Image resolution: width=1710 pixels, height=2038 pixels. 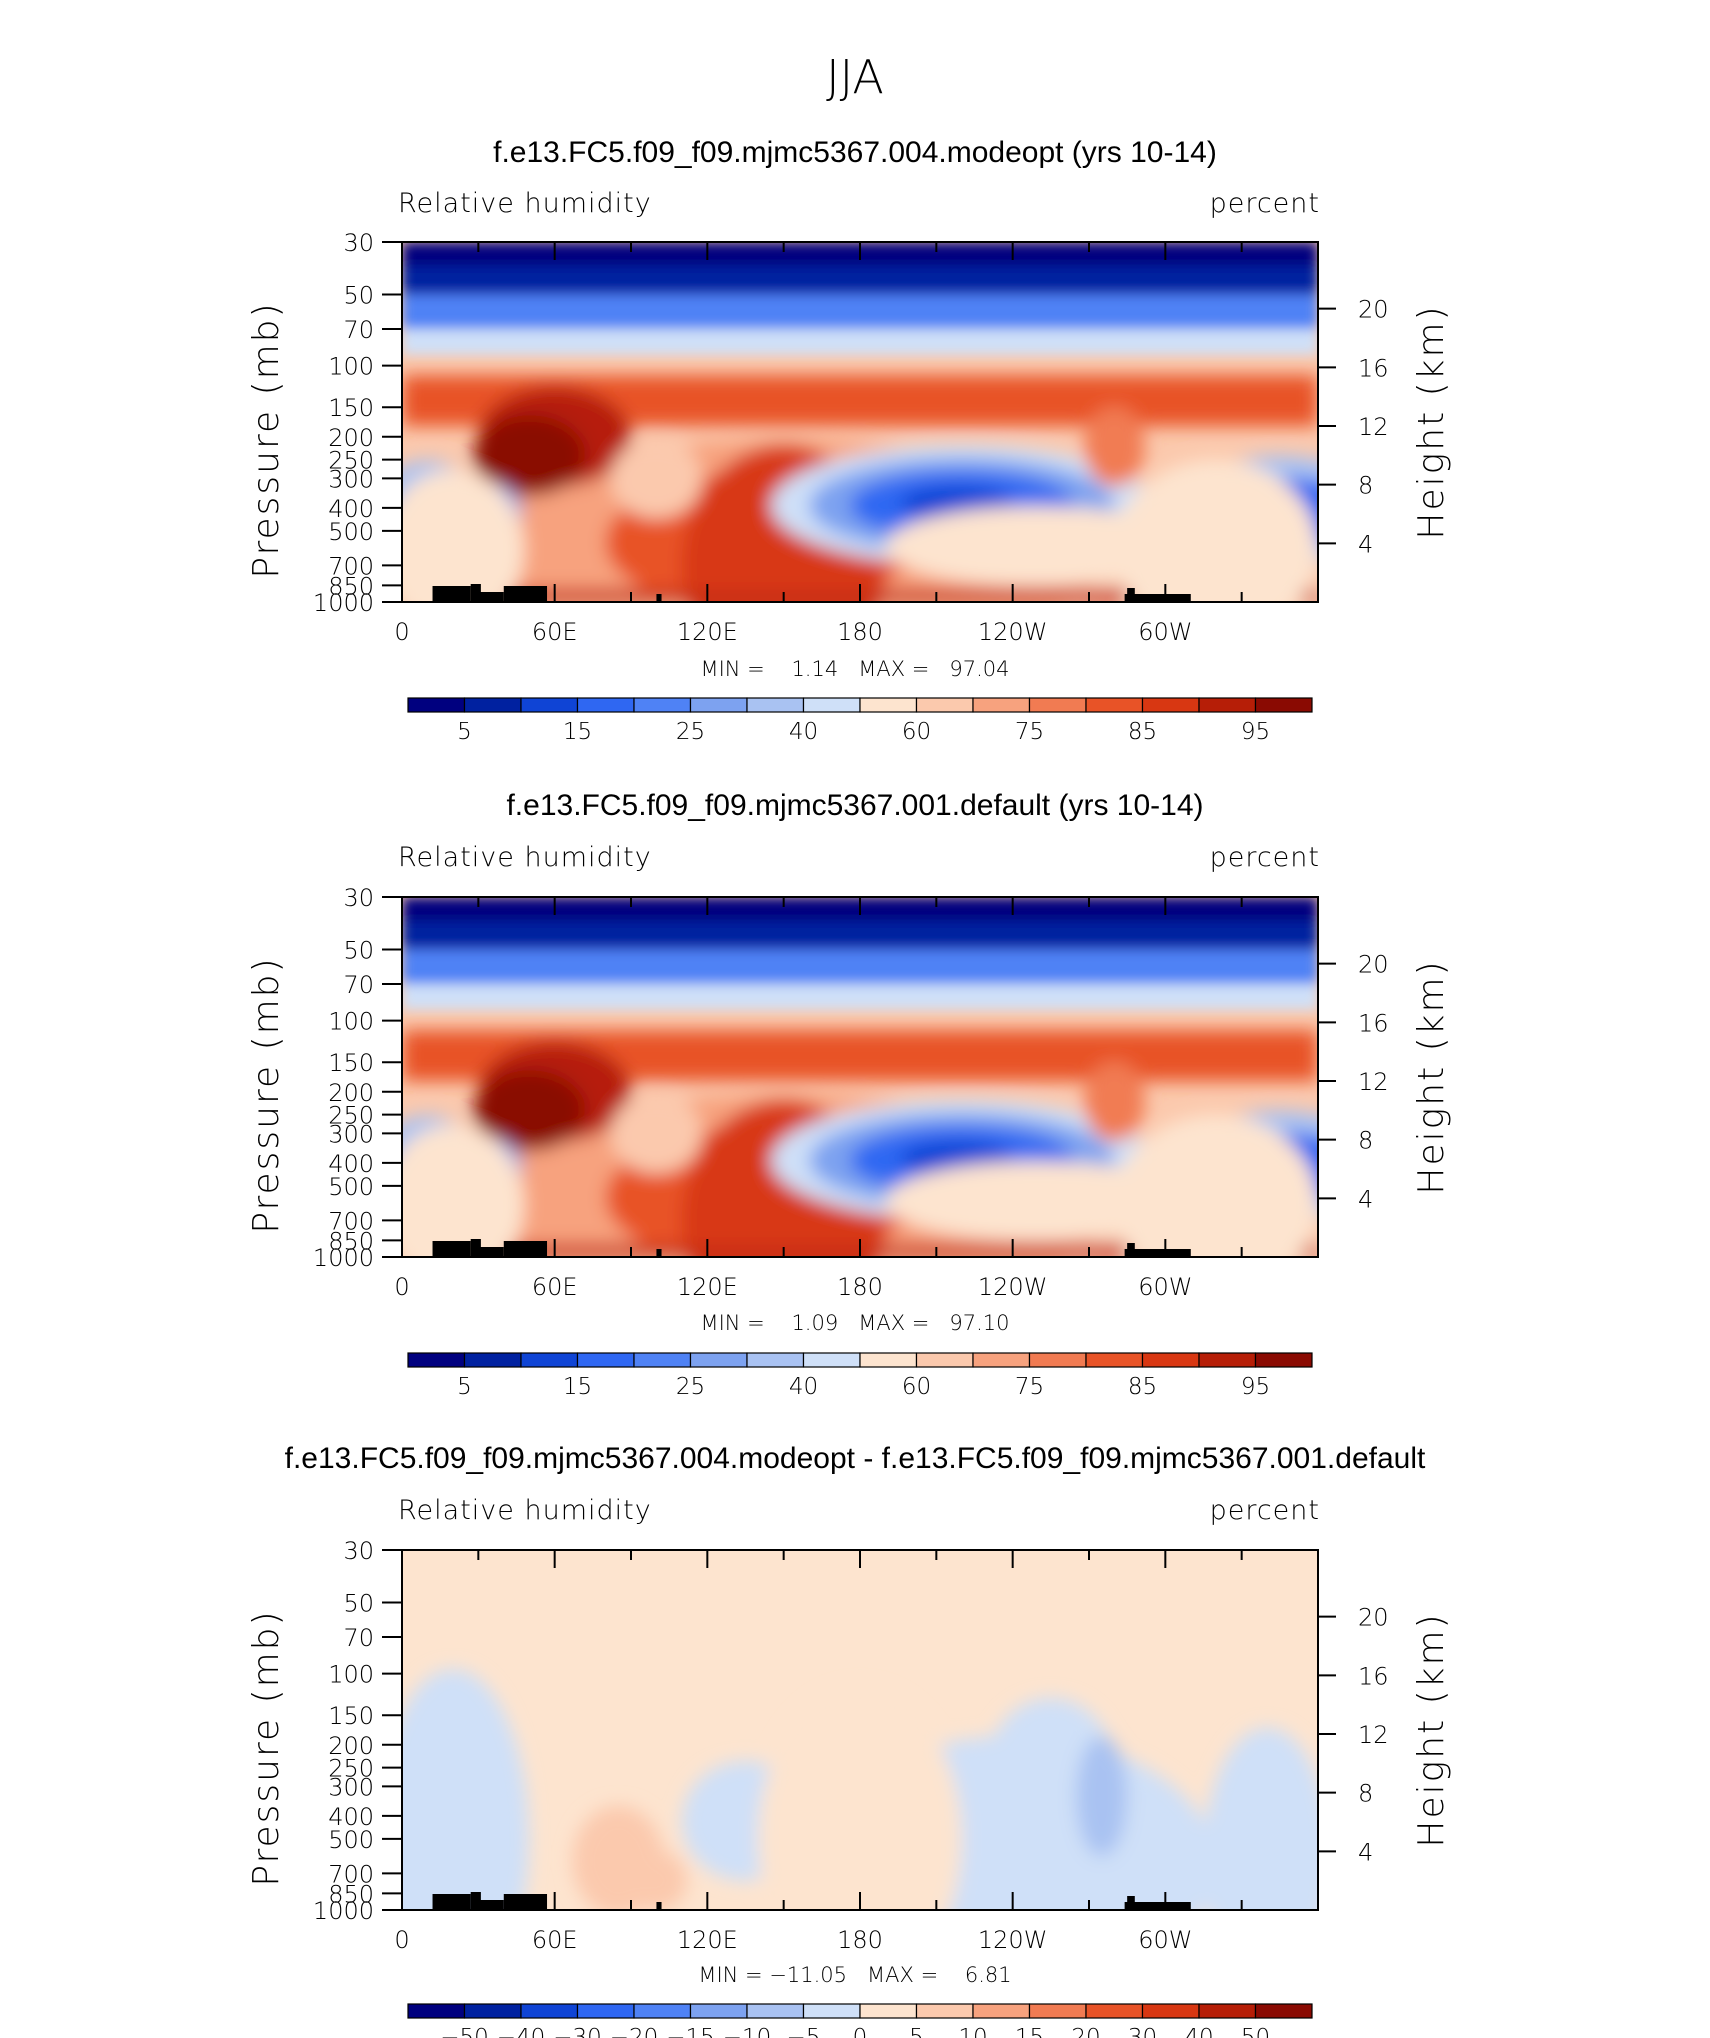 What do you see at coordinates (1013, 632) in the screenshot?
I see `x-tick-label: 120W` at bounding box center [1013, 632].